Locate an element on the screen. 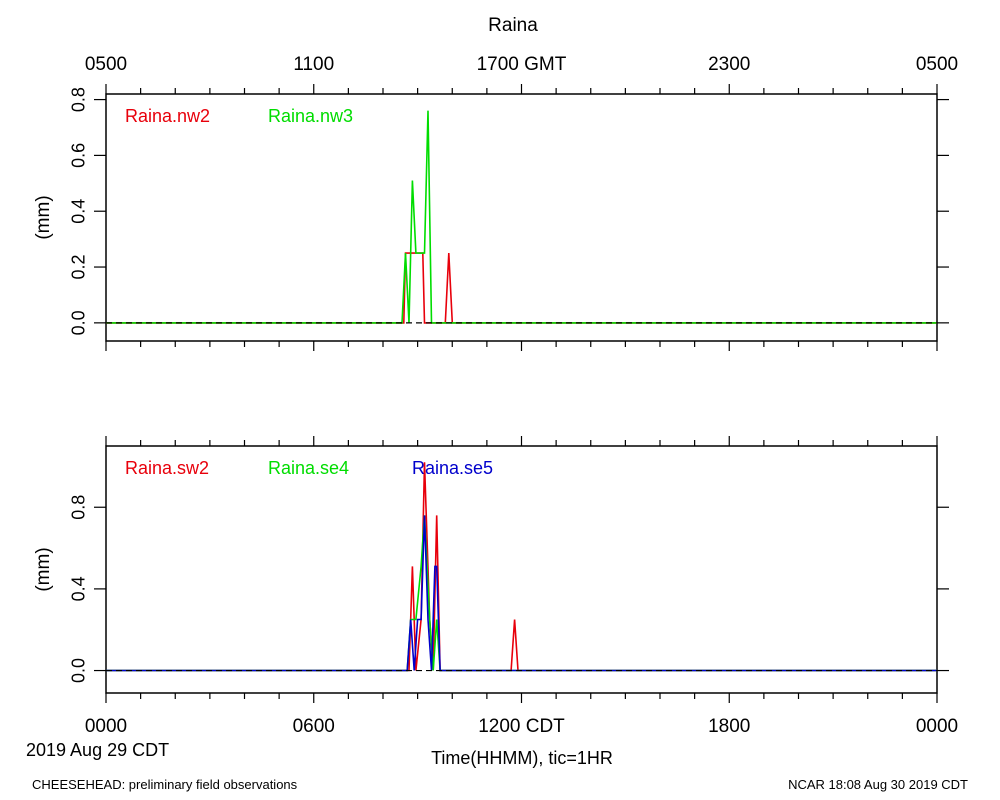 The image size is (1000, 800). bottom-axis-tick-label: 1800 is located at coordinates (729, 726).